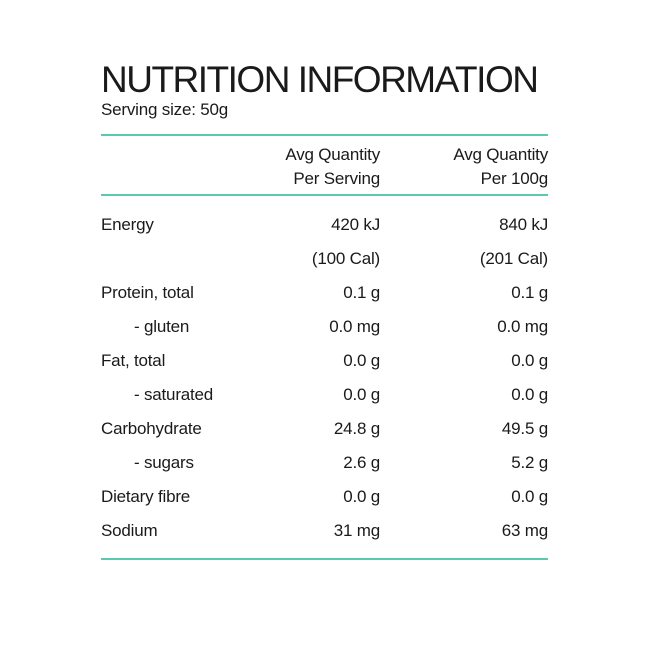 The image size is (650, 650). Describe the element at coordinates (165, 109) in the screenshot. I see `serving-size: Serving size: 50g` at that location.